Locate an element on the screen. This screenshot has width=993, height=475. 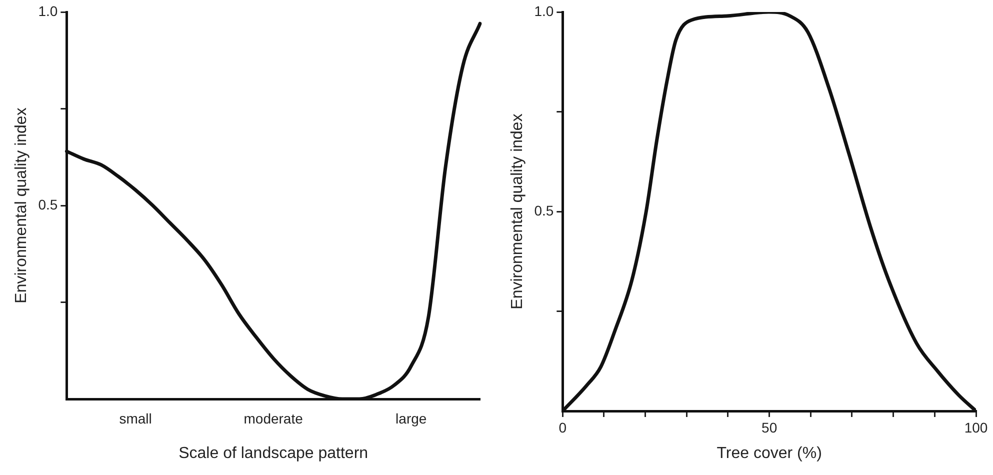
x-axis-title: Scale of landscape pattern is located at coordinates (273, 453).